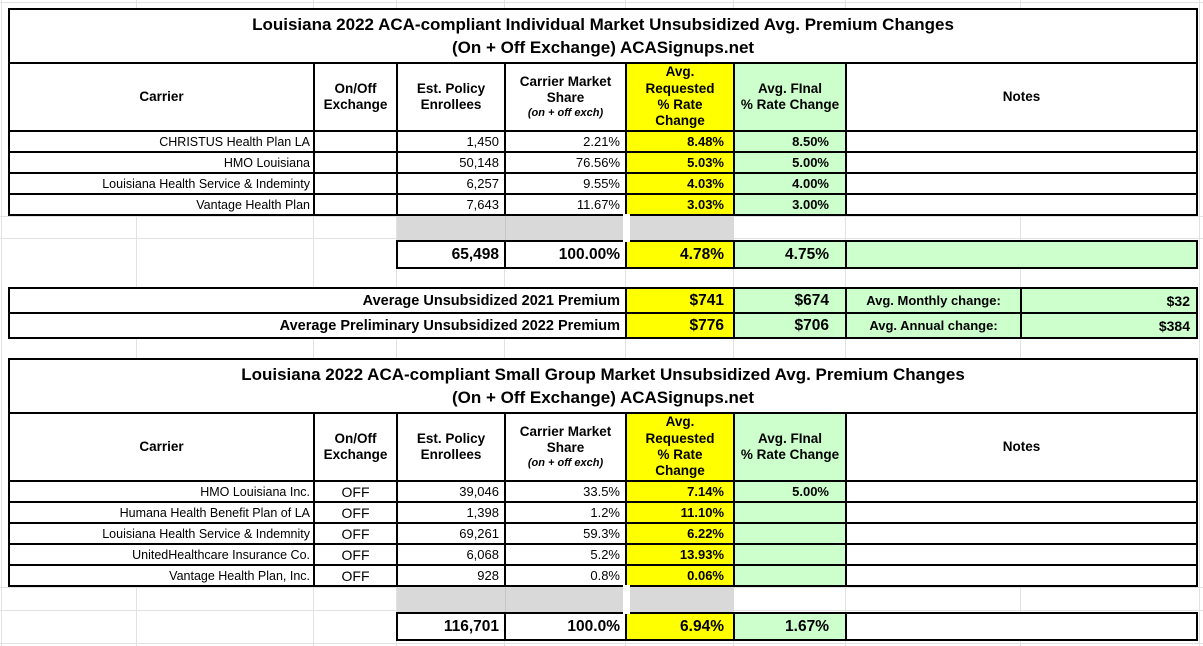  What do you see at coordinates (933, 325) in the screenshot?
I see `summary-change-label: Avg. Annual change:` at bounding box center [933, 325].